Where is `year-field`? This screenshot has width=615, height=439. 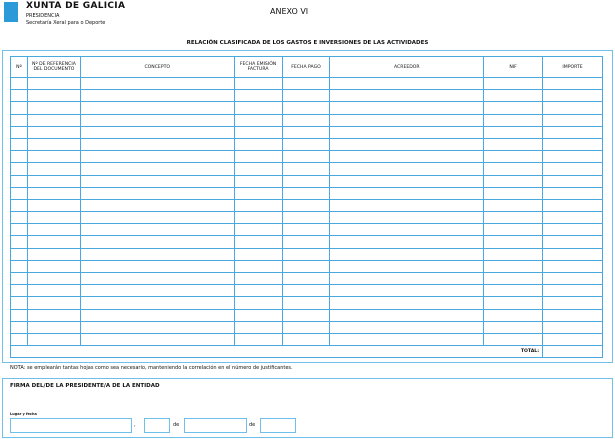
year-field is located at coordinates (278, 425).